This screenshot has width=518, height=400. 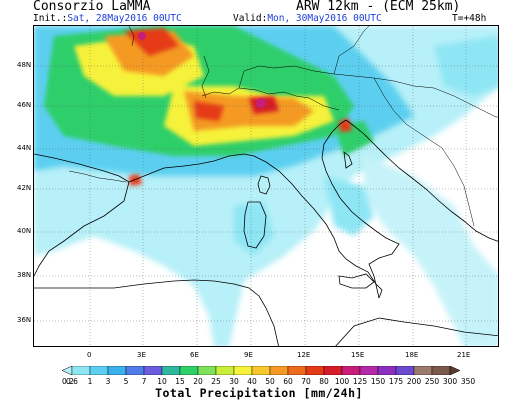 What do you see at coordinates (24, 320) in the screenshot?
I see `lat-label-36n: 36N` at bounding box center [24, 320].